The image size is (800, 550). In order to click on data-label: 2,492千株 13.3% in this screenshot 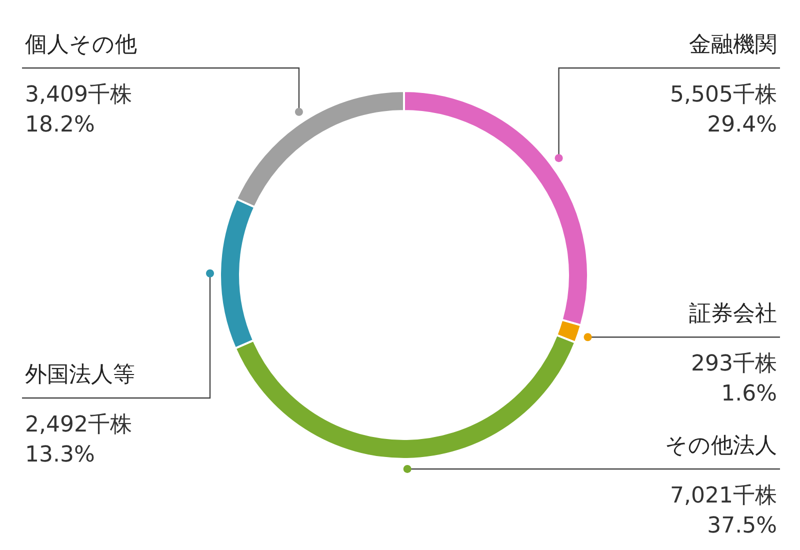, I will do `click(78, 440)`.